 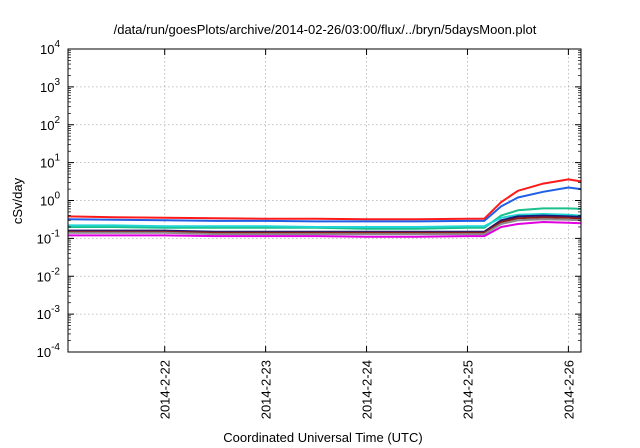 What do you see at coordinates (49, 275) in the screenshot?
I see `y-tick-label: 10⁻²` at bounding box center [49, 275].